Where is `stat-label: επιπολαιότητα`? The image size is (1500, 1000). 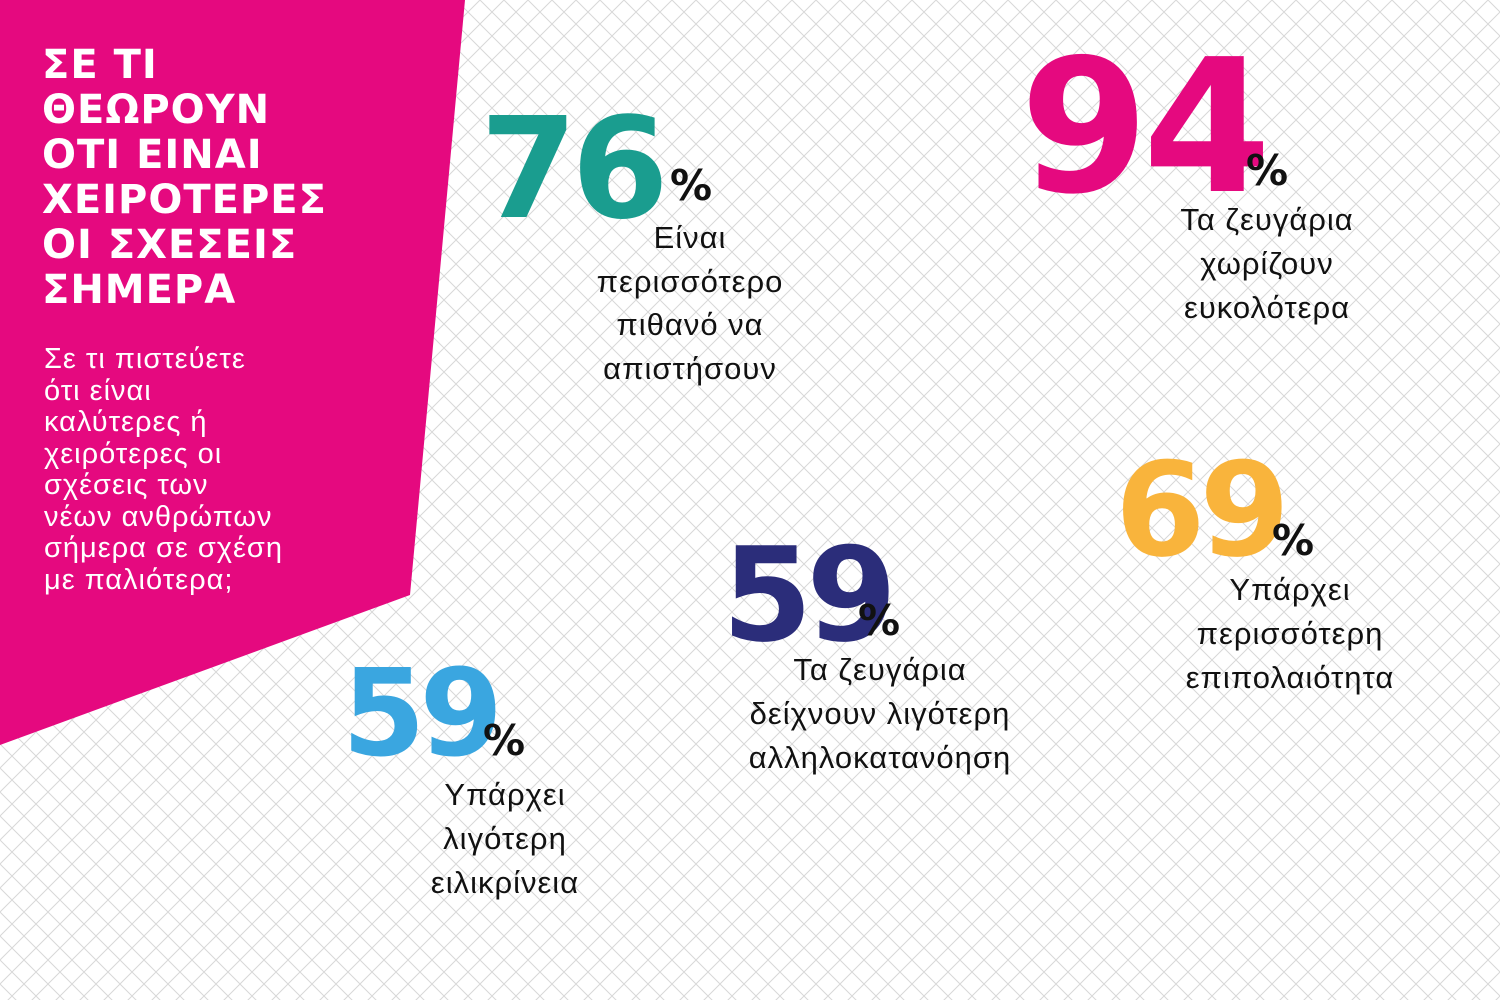
stat-label: επιπολαιότητα is located at coordinates (1290, 677).